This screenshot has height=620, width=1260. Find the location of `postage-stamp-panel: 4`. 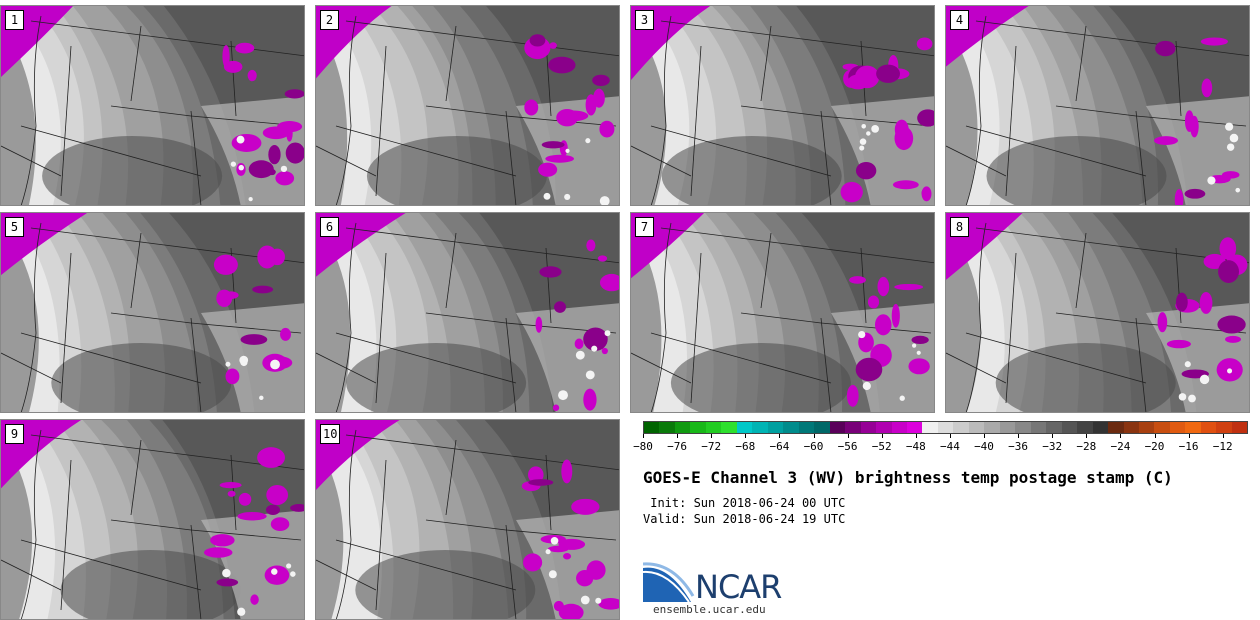

postage-stamp-panel: 4 is located at coordinates (1097, 105).